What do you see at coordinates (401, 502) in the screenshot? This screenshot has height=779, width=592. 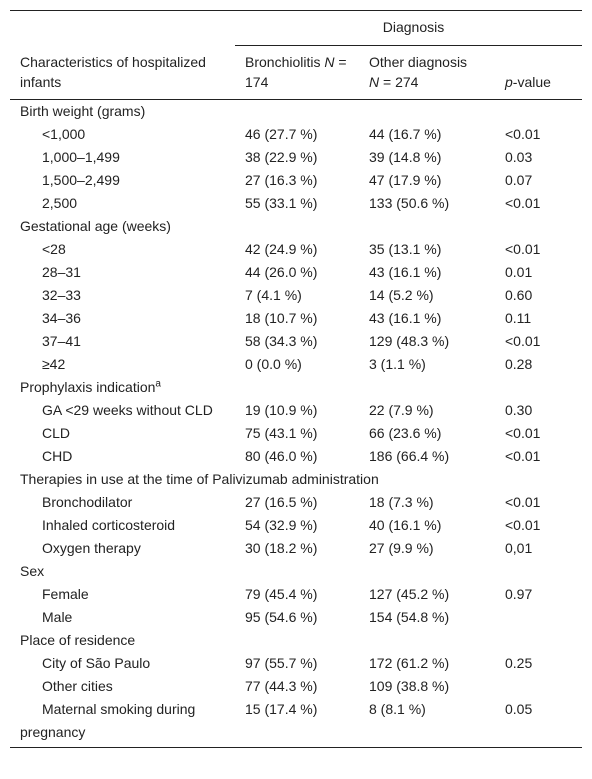 I see `cell-text: 18 (7.3 %)` at bounding box center [401, 502].